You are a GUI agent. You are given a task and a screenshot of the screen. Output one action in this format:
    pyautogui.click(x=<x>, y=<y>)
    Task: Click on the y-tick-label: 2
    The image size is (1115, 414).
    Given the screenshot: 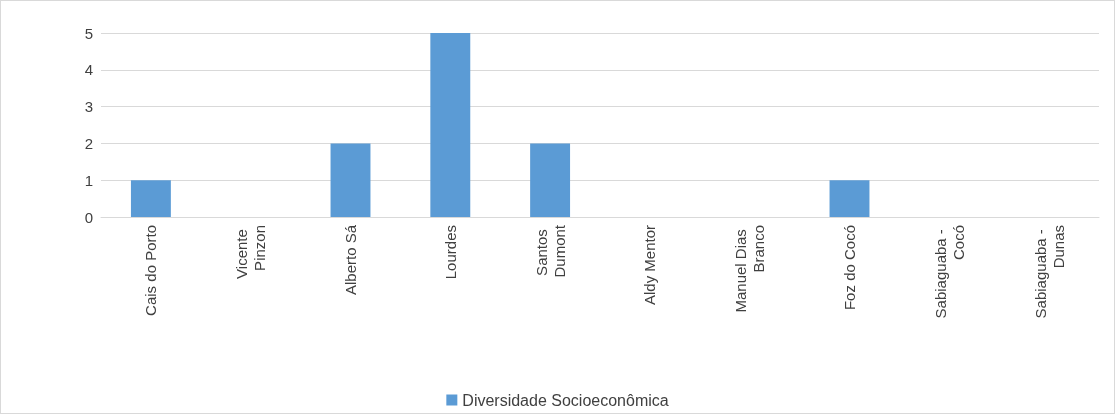 What is the action you would take?
    pyautogui.click(x=88, y=143)
    